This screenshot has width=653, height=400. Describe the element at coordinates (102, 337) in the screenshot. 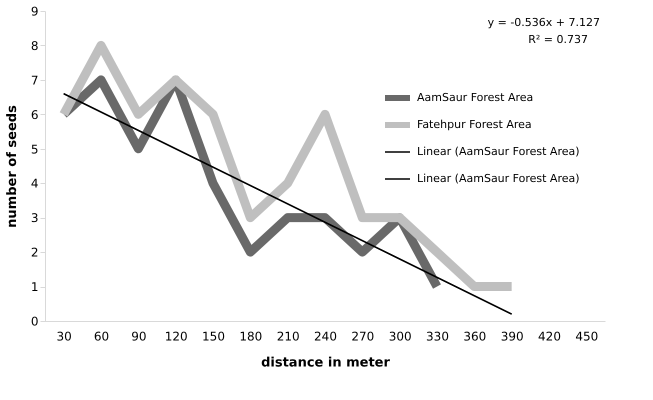

I see `x-tick-label: 60` at that location.